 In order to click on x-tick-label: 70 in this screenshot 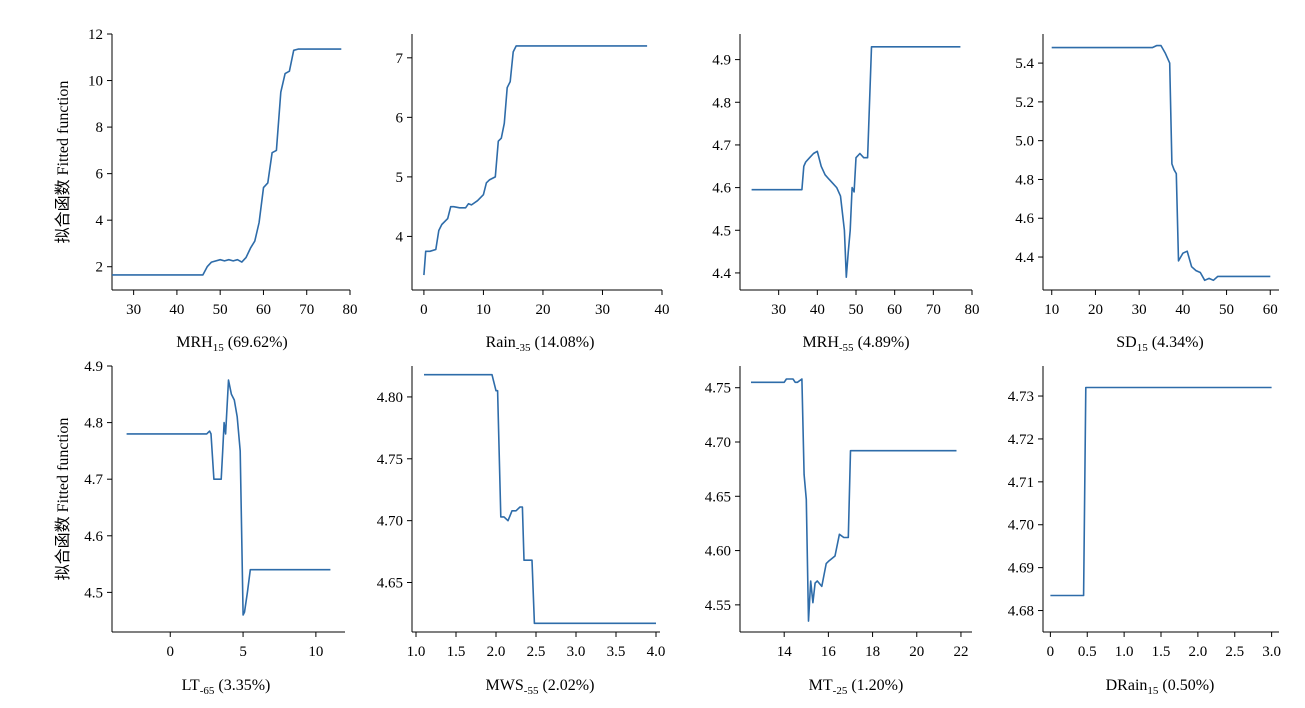, I will do `click(306, 310)`.